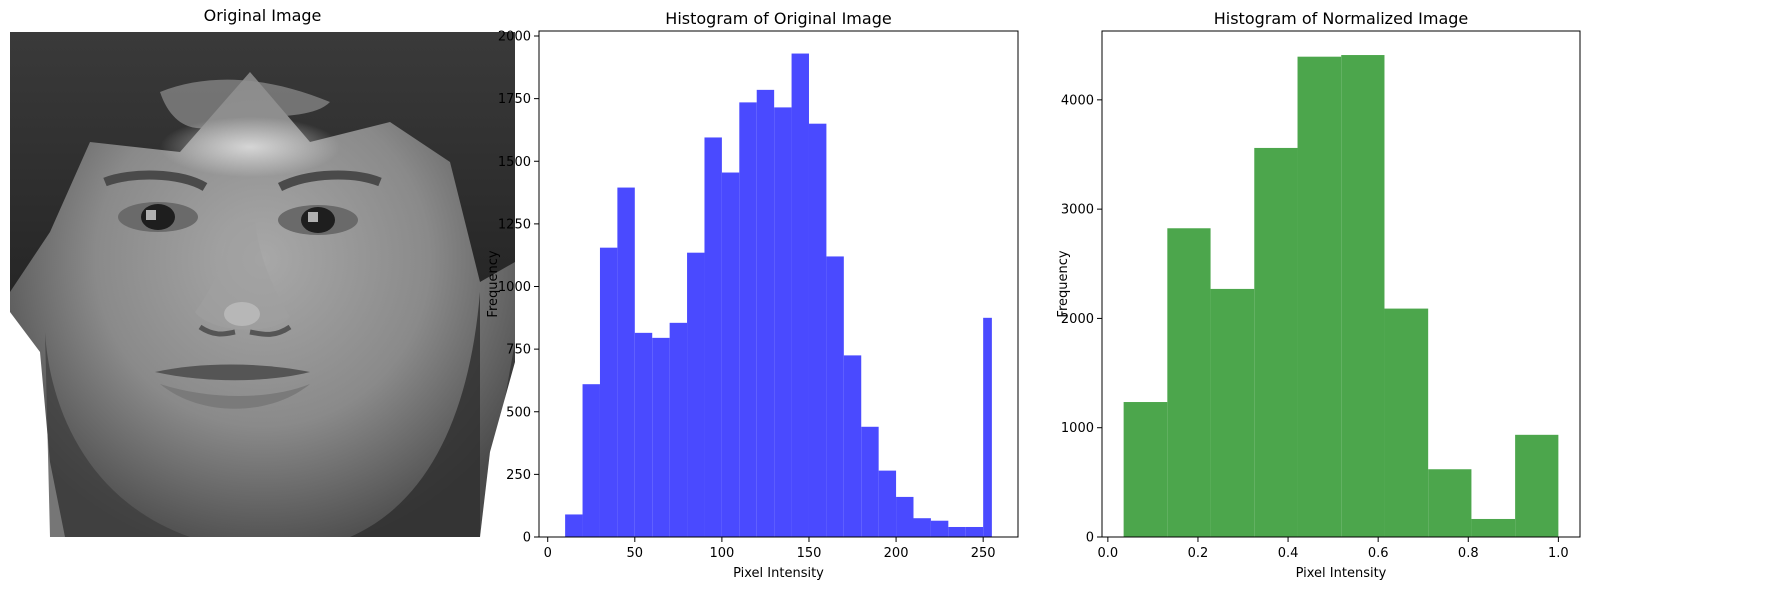 The image size is (1773, 590). Describe the element at coordinates (1468, 553) in the screenshot. I see `x-tick-label: 0.8` at that location.